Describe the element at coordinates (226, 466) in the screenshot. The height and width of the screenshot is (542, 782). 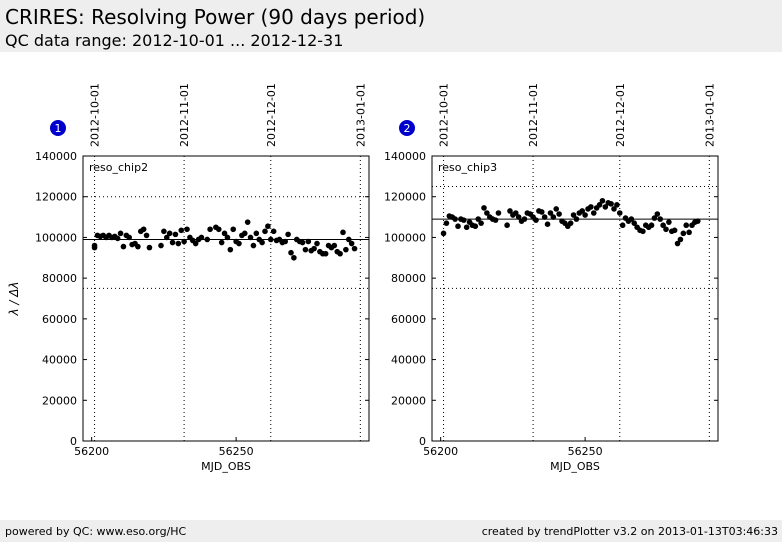
I see `x-axis-label: MJD_OBS` at that location.